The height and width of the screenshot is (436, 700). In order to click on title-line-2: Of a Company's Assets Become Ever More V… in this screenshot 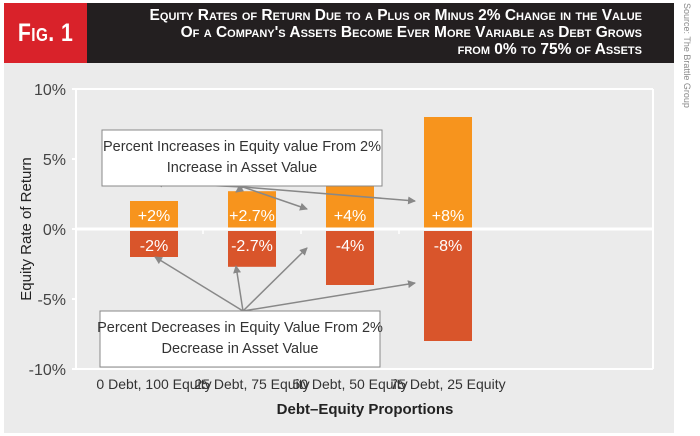, I will do `click(411, 32)`.